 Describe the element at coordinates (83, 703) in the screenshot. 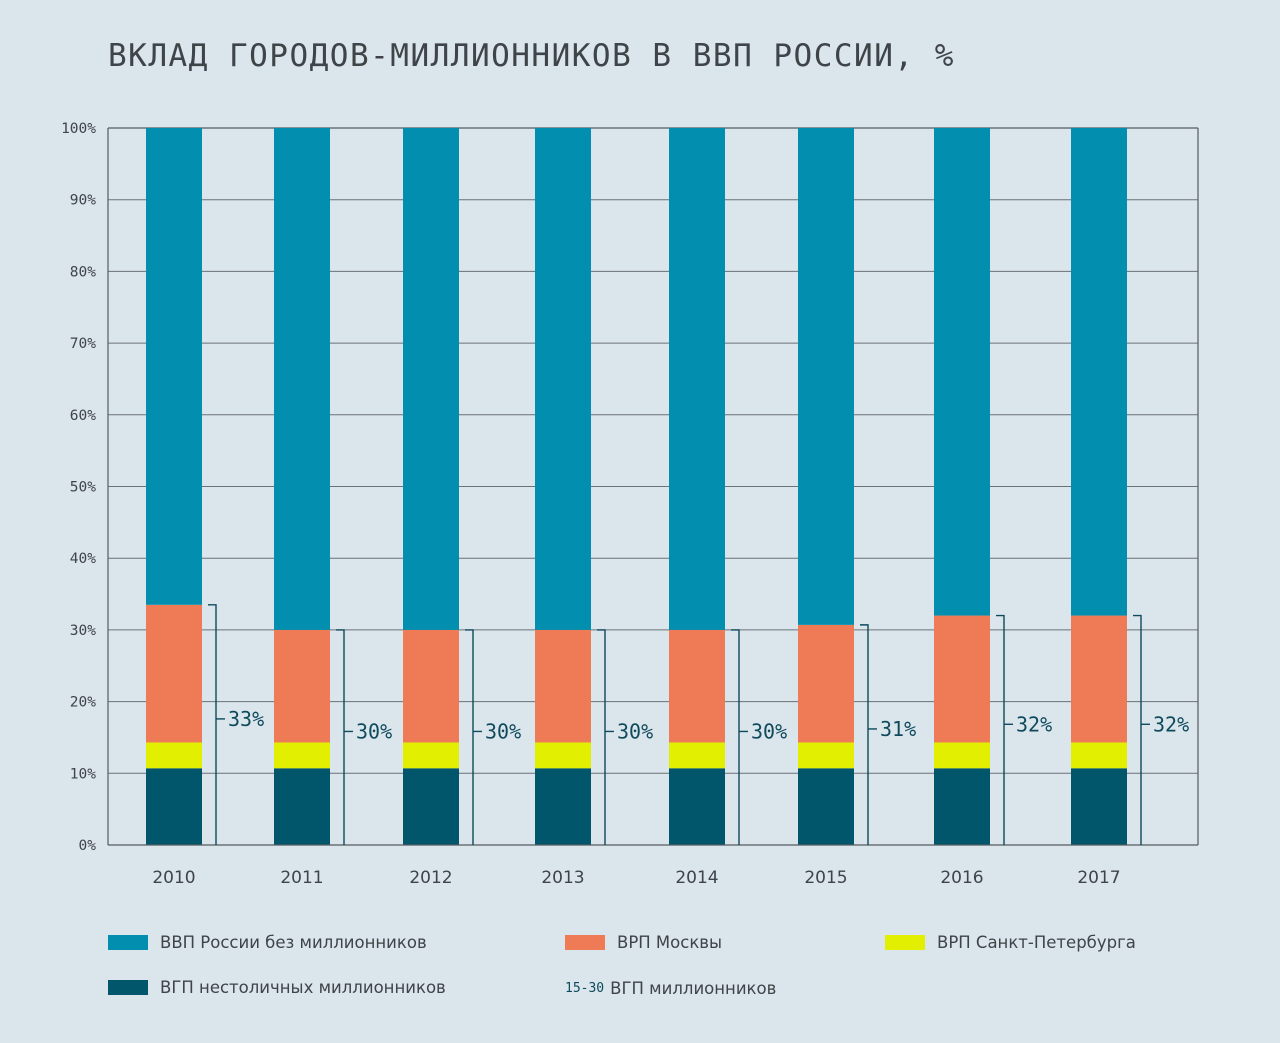

I see `y-tick-label: 20%` at that location.